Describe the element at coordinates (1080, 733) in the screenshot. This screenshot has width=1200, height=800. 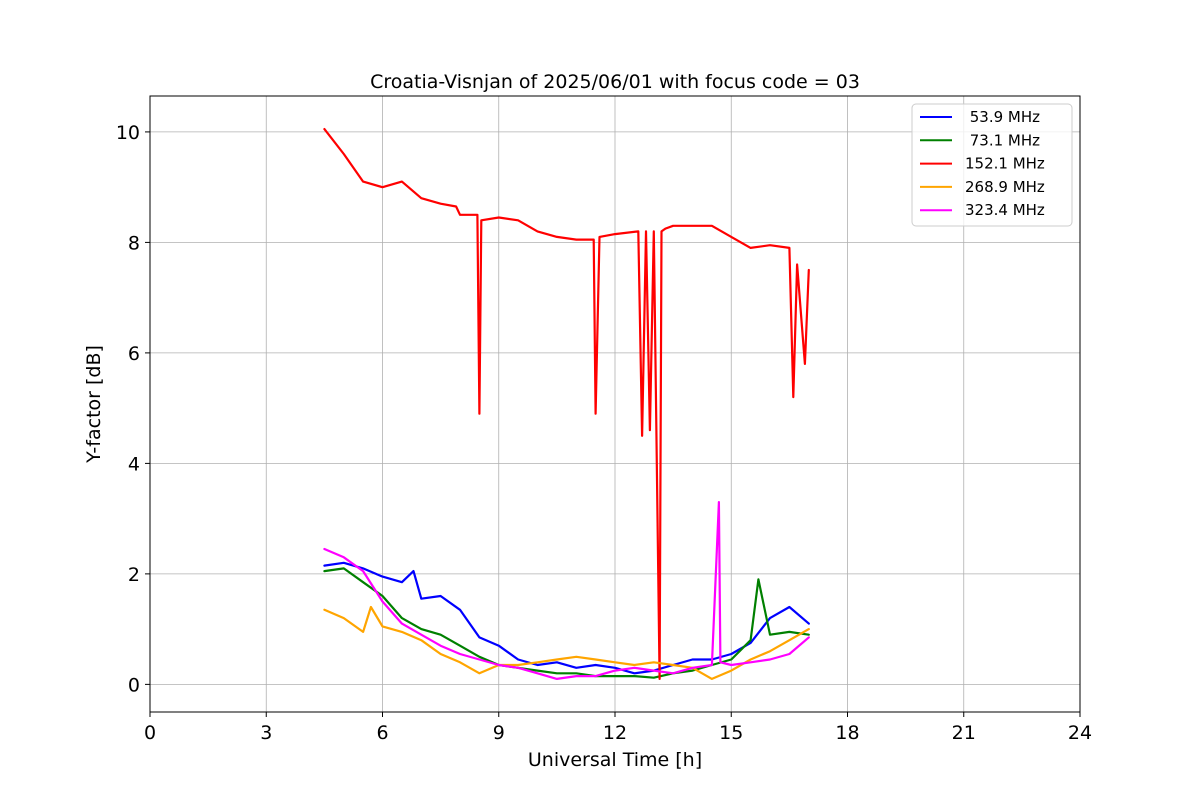
I see `x-tick-label: 24` at that location.